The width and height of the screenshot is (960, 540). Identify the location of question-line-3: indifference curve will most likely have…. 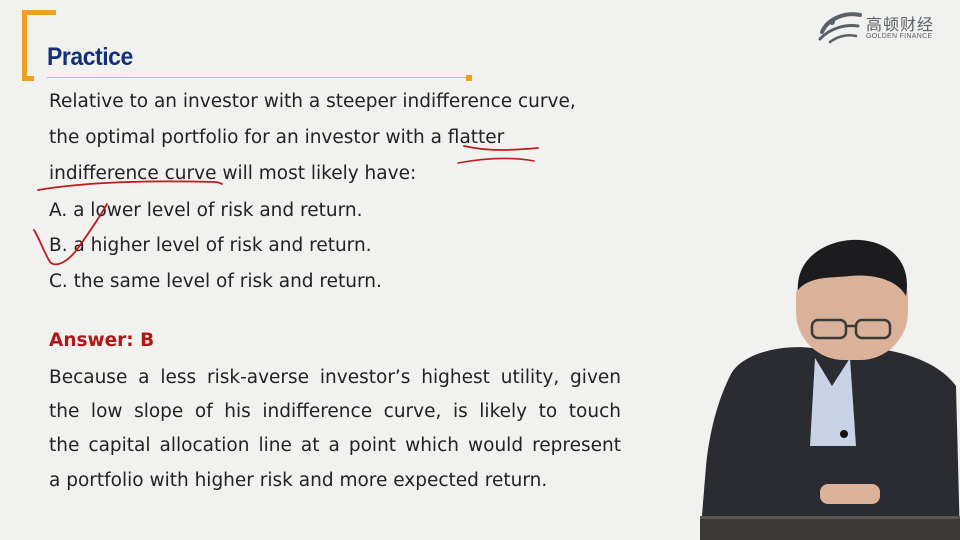
(233, 173).